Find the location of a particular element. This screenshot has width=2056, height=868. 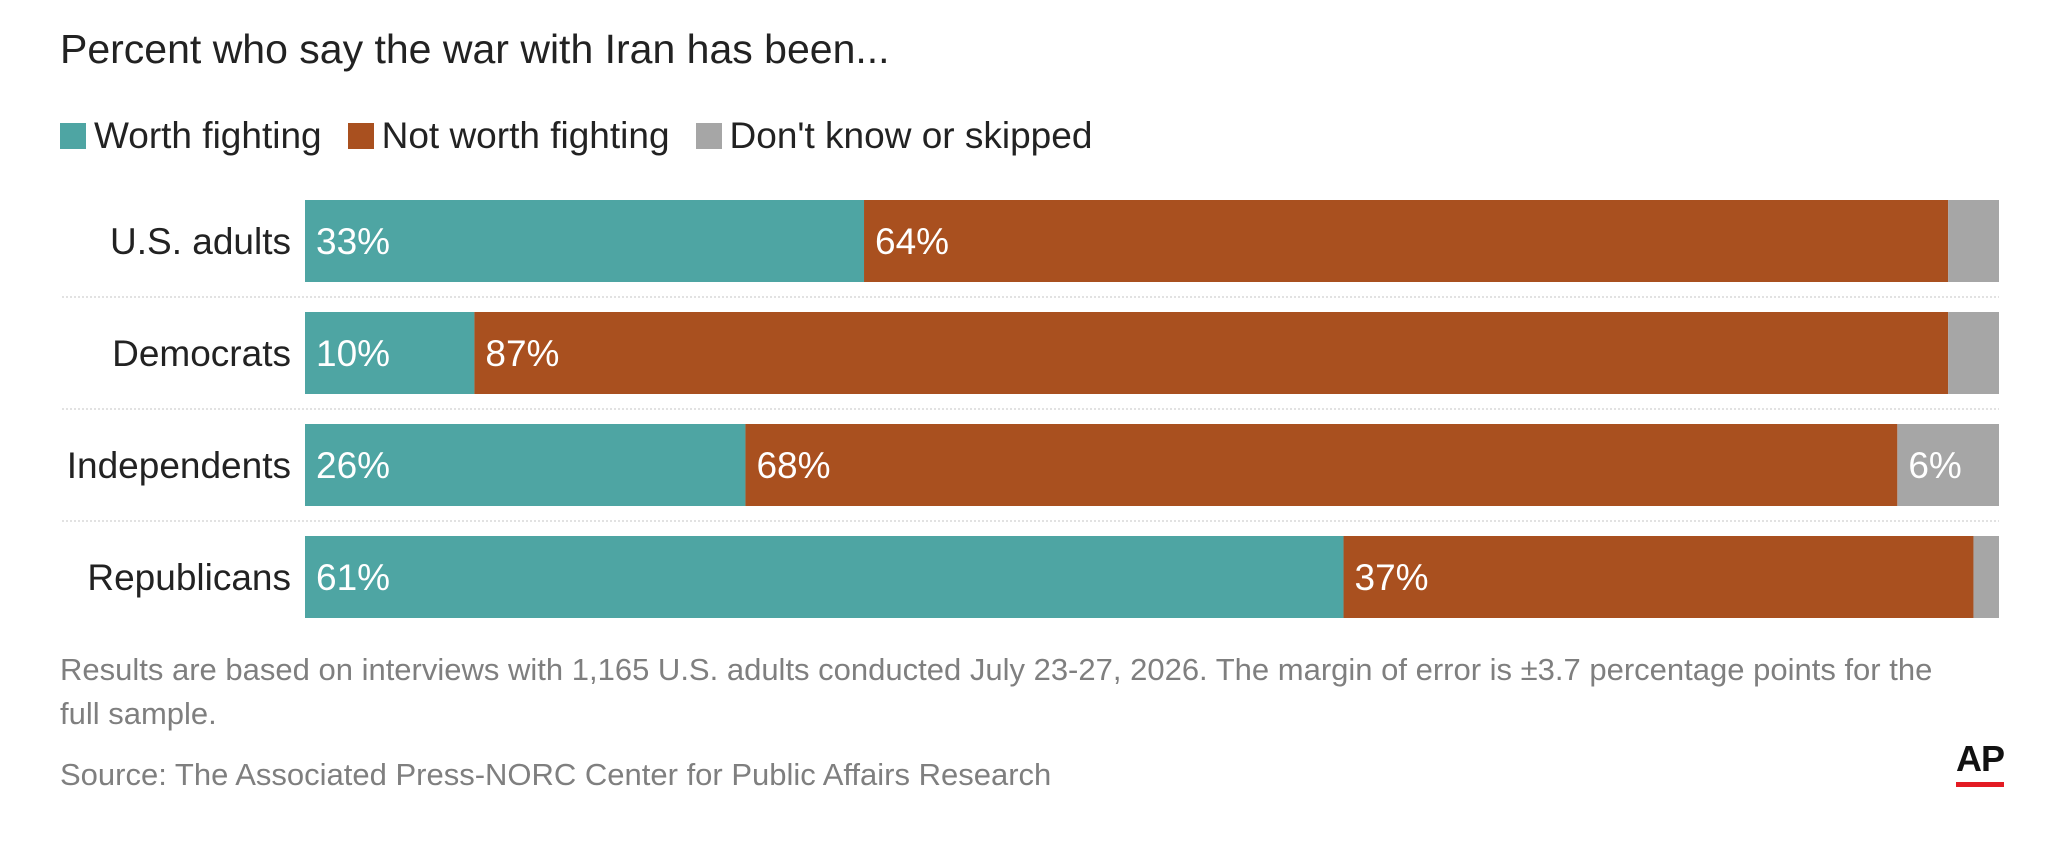

legend-label-dont-know: Don't know or skipped is located at coordinates (911, 135).